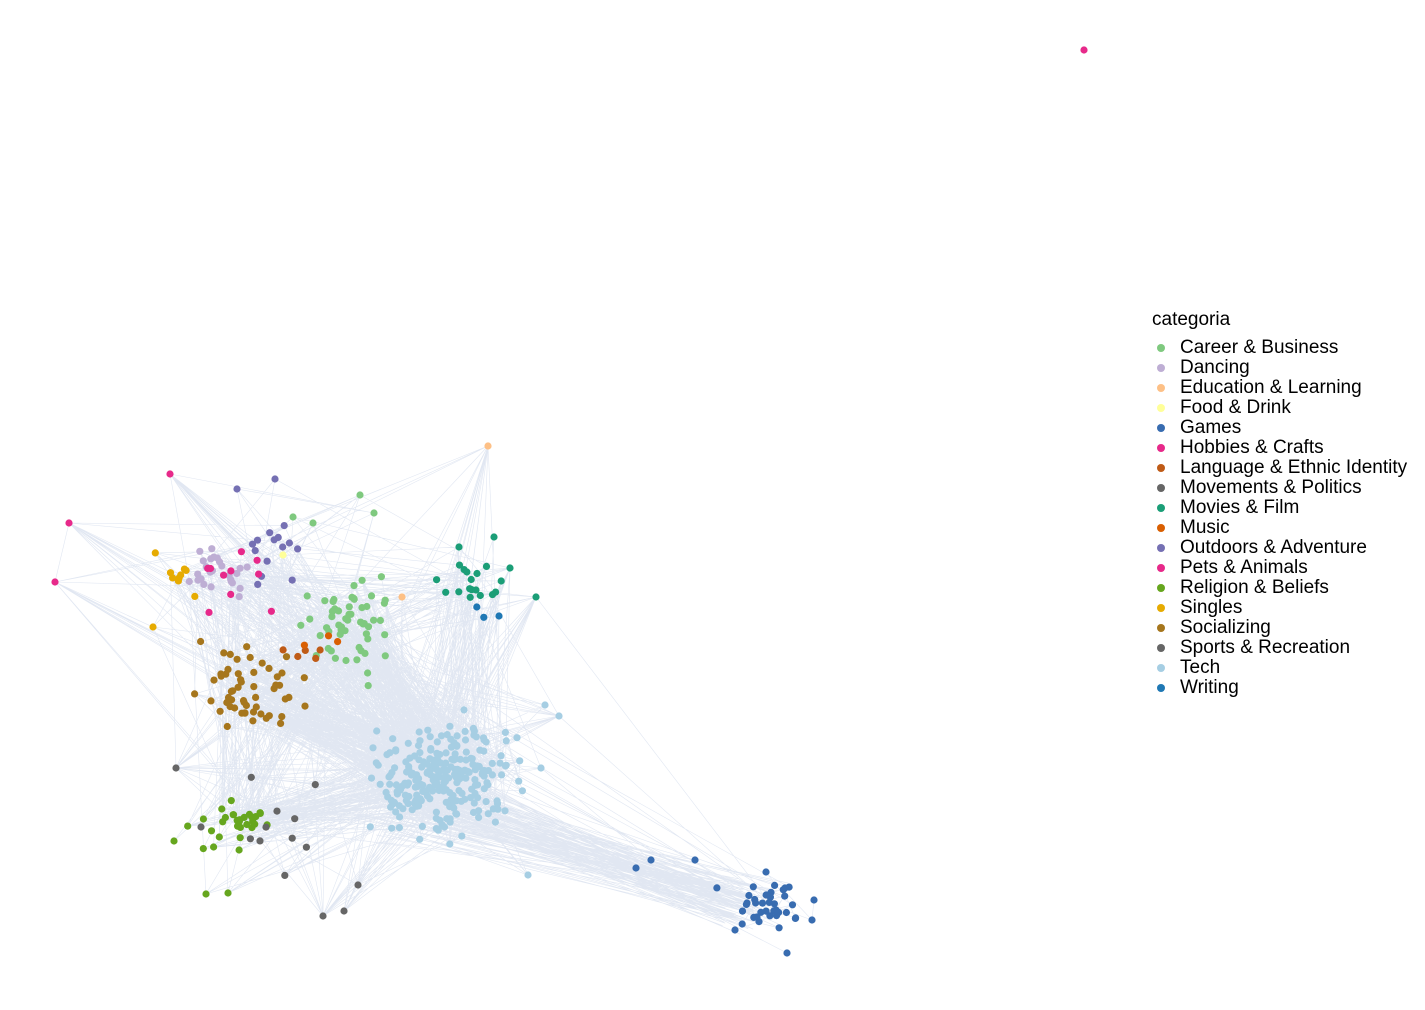 The width and height of the screenshot is (1425, 1010). What do you see at coordinates (1287, 468) in the screenshot?
I see `legend-item: Language & Ethnic Identity` at bounding box center [1287, 468].